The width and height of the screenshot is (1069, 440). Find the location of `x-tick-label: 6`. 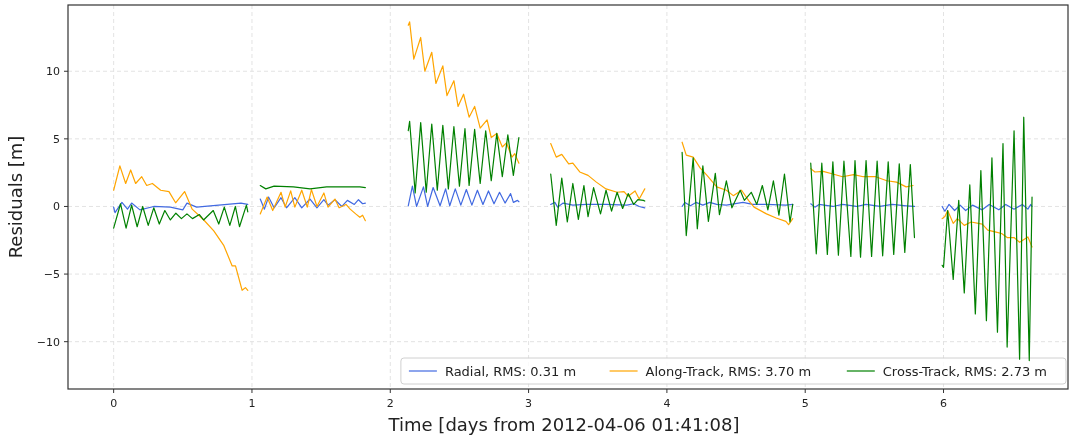

x-tick-label: 6 is located at coordinates (944, 403).